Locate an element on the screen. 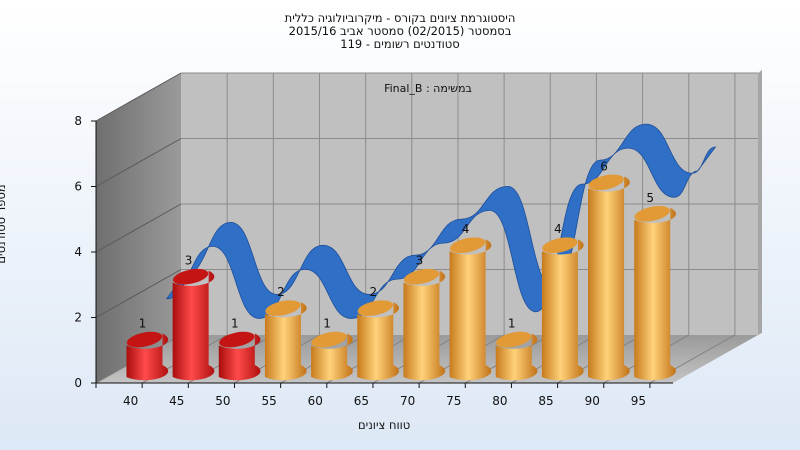  x-tick-label: 70 is located at coordinates (407, 401).